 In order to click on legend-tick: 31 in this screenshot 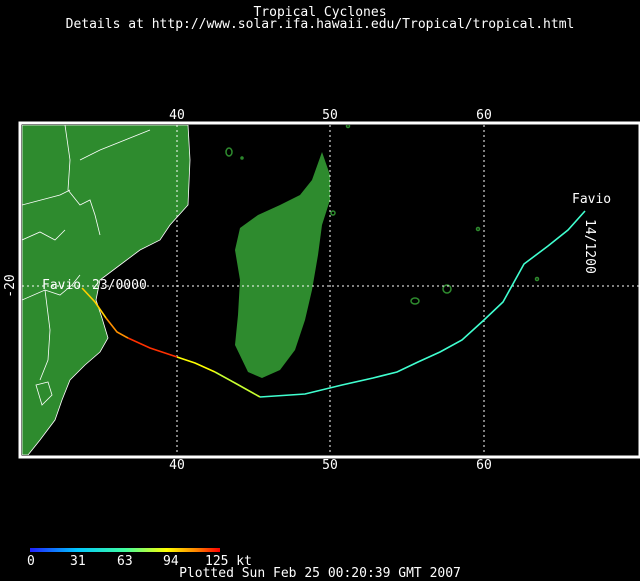, I will do `click(78, 561)`.